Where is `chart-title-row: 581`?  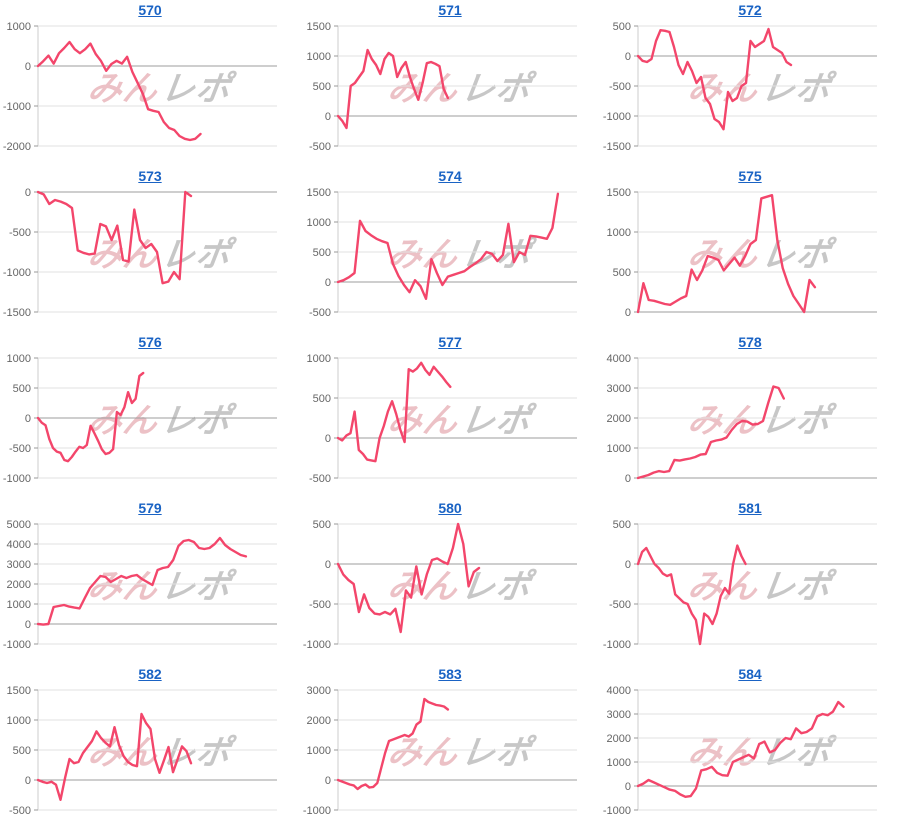
chart-title-row: 581 is located at coordinates (750, 509).